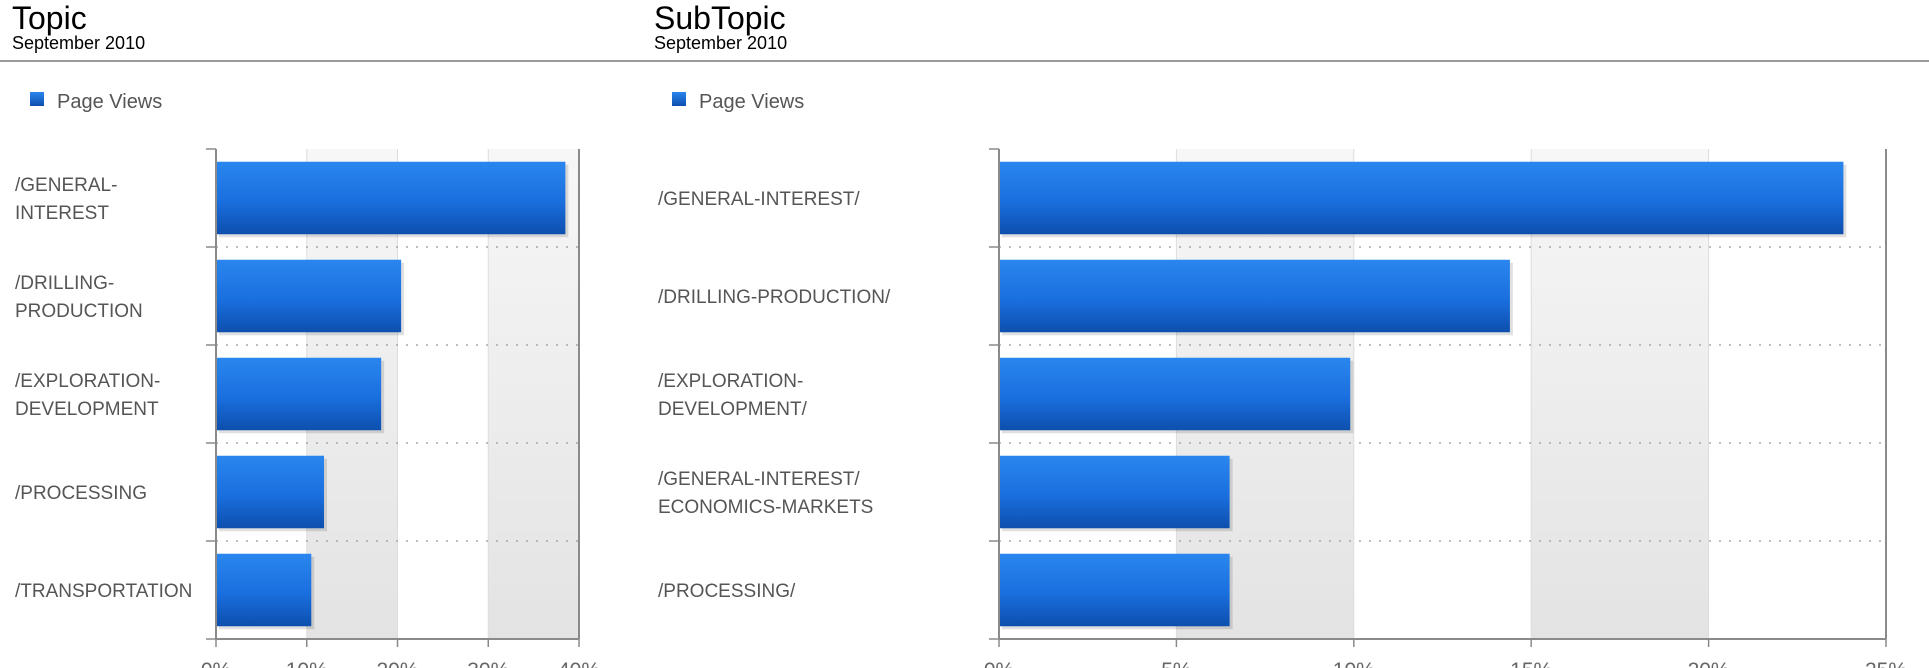 The width and height of the screenshot is (1929, 668). I want to click on topic-header: Topic September 2010, so click(78, 26).